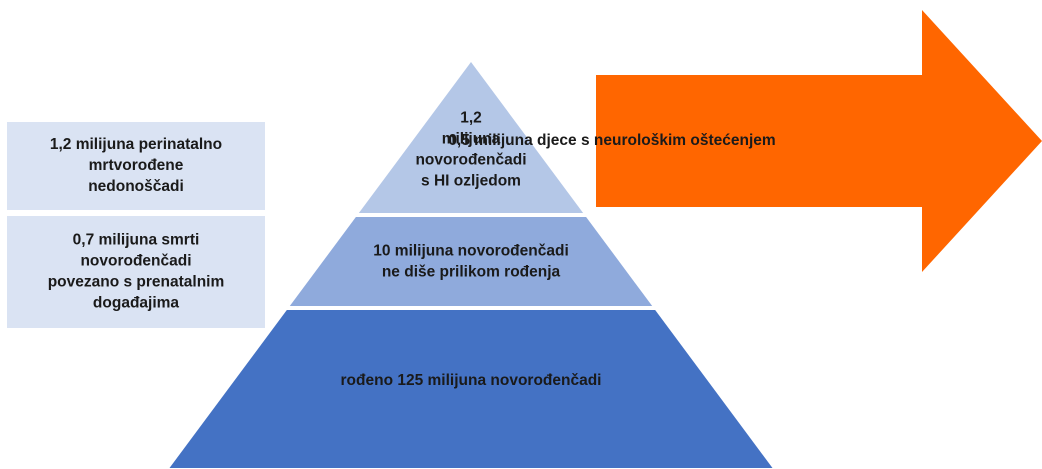 Image resolution: width=1042 pixels, height=469 pixels. Describe the element at coordinates (136, 144) in the screenshot. I see `side-box-label: 1,2 milijuna perinatalno` at that location.